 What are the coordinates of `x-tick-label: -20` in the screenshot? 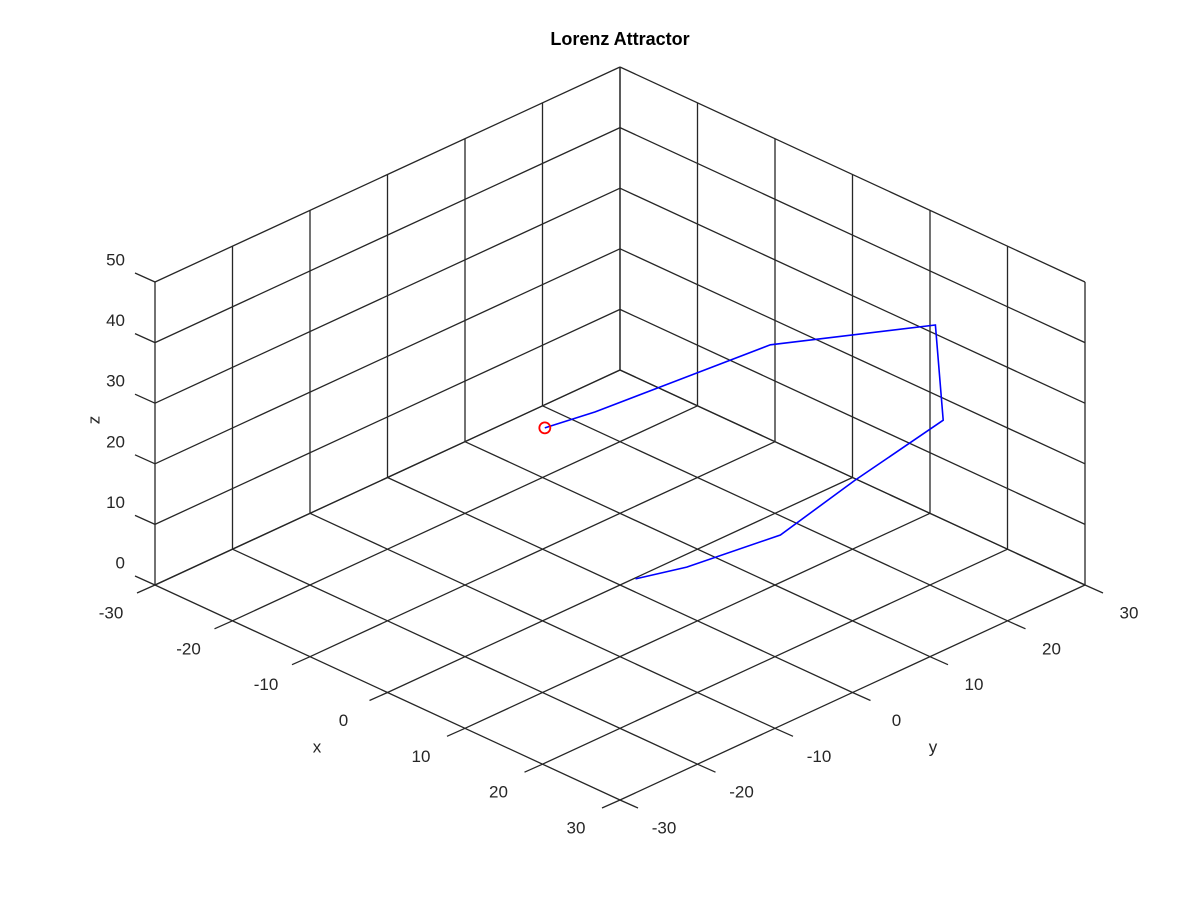 It's located at (188, 648).